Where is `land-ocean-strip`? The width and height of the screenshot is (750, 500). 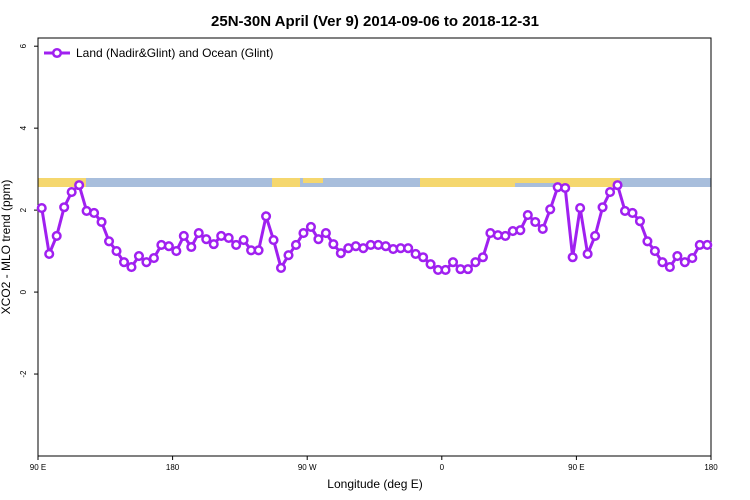
land-ocean-strip is located at coordinates (374, 182).